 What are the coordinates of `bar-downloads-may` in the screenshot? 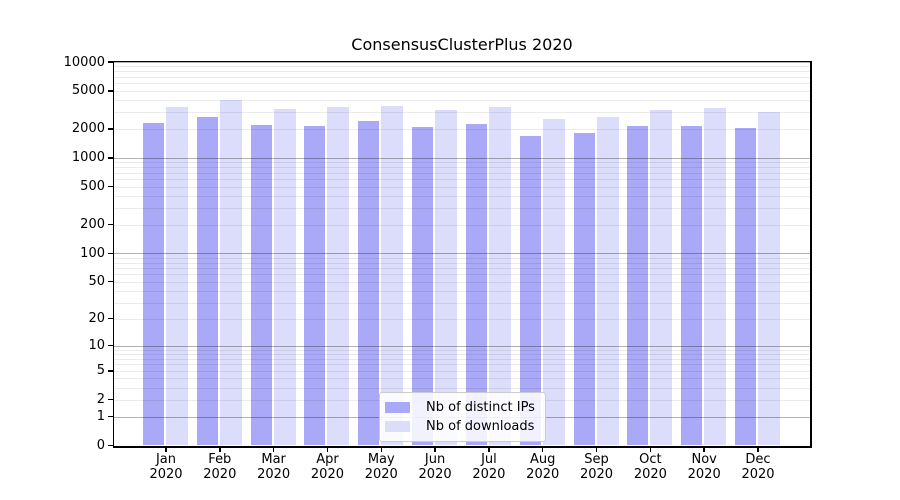 It's located at (392, 275).